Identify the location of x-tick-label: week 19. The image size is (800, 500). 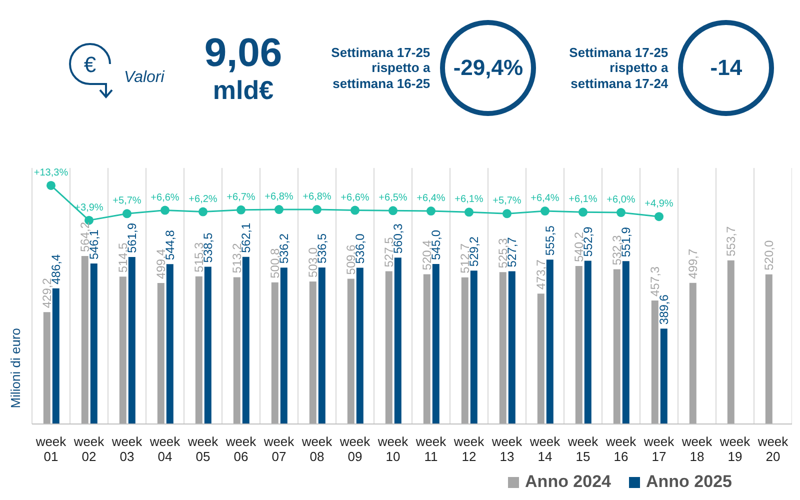
(734, 449).